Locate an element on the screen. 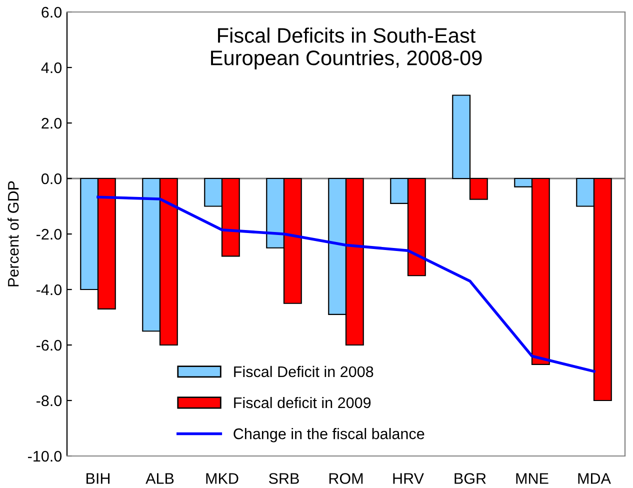  x-tick-label: BIH is located at coordinates (98, 478).